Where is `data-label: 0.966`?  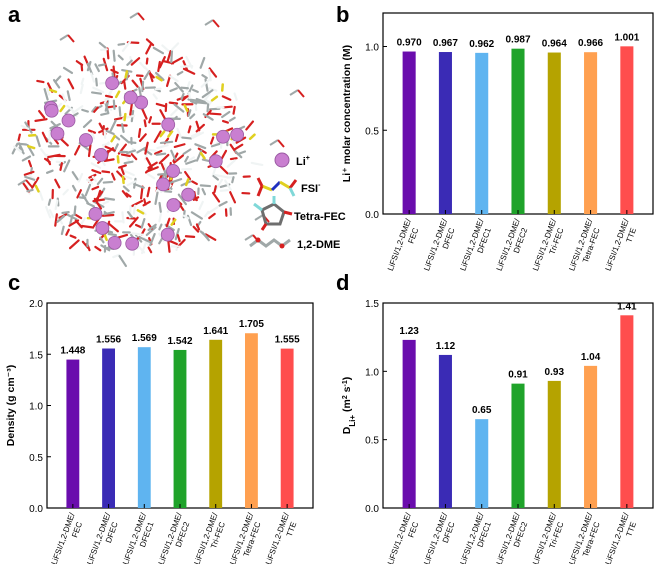 data-label: 0.966 is located at coordinates (590, 43).